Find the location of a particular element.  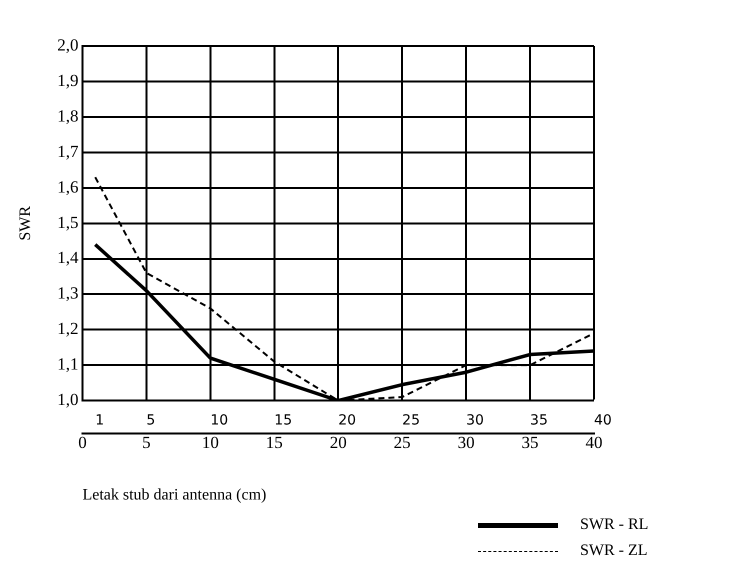

y-tick-label: 1,2 is located at coordinates (67, 328).